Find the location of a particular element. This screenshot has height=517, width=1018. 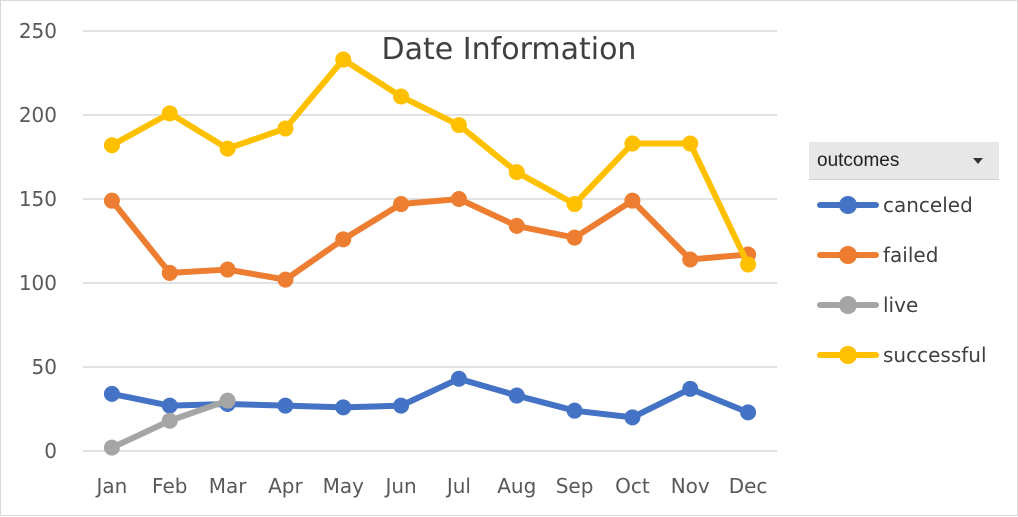

x-tick-label: Sep is located at coordinates (575, 486).